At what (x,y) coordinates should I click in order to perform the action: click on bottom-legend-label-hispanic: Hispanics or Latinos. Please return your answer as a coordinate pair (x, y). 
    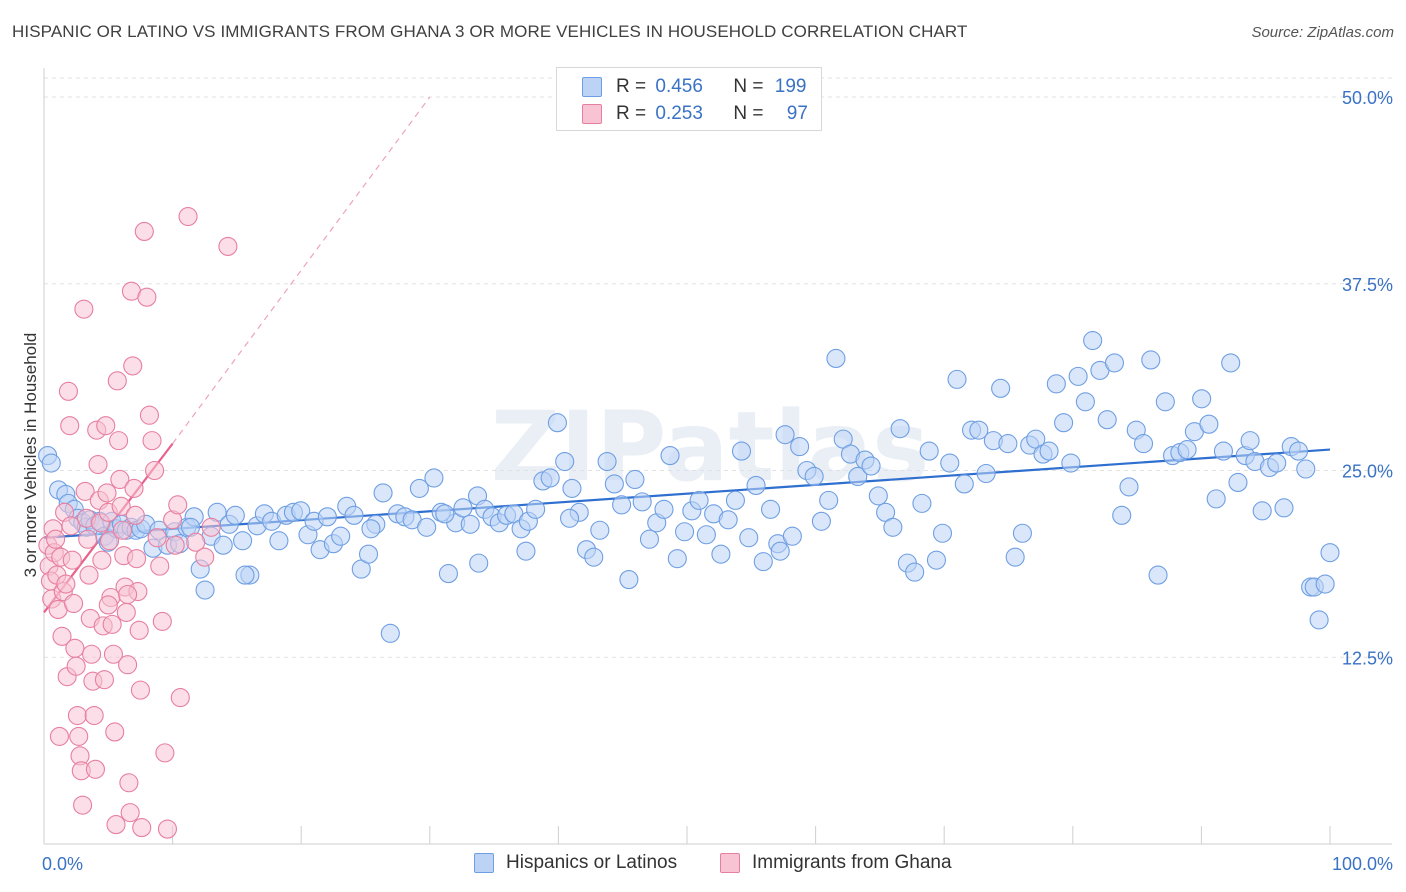
    Looking at the image, I should click on (592, 862).